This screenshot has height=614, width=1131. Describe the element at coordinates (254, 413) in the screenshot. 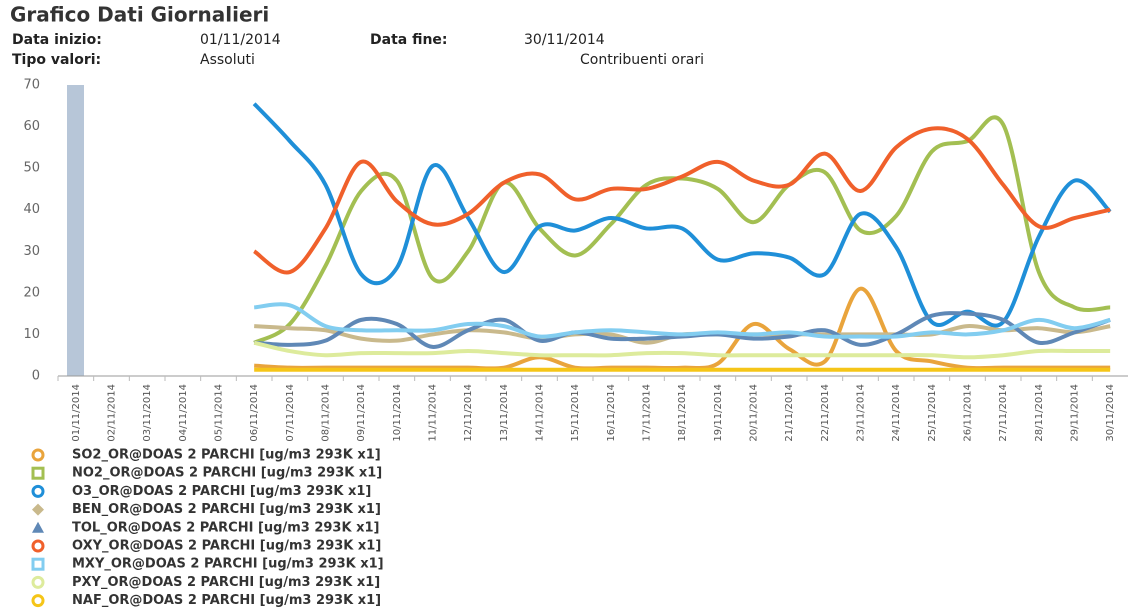

I see `x-tick-label: 06/11/2014` at that location.